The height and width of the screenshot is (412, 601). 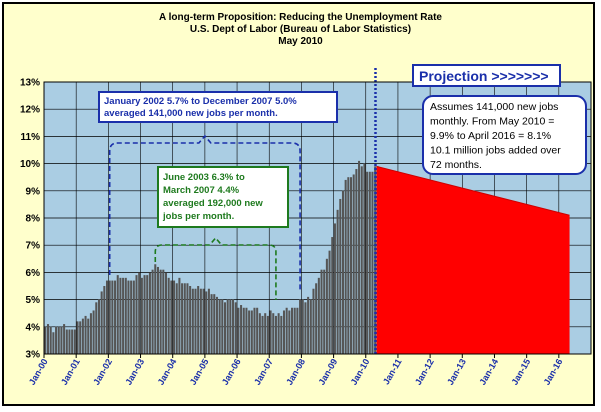 What do you see at coordinates (201, 190) in the screenshot?
I see `green-annotation-text: March 2007 4.4%` at bounding box center [201, 190].